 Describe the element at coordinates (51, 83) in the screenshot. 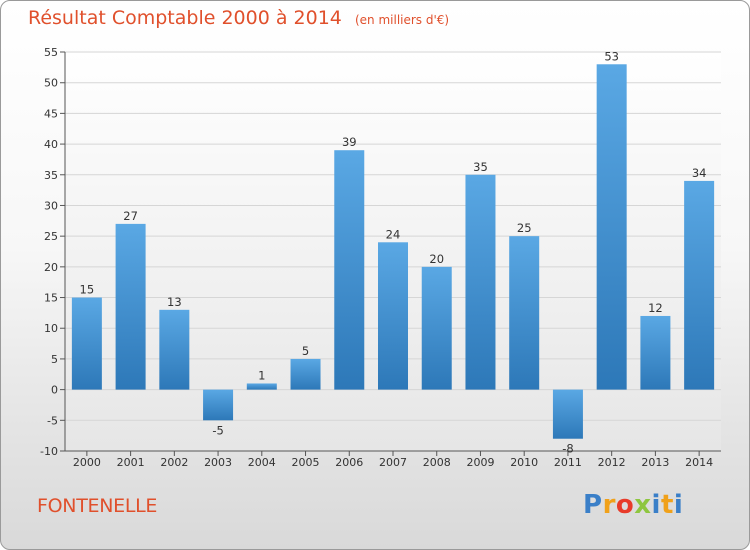

I see `y-tick-label: 50` at that location.